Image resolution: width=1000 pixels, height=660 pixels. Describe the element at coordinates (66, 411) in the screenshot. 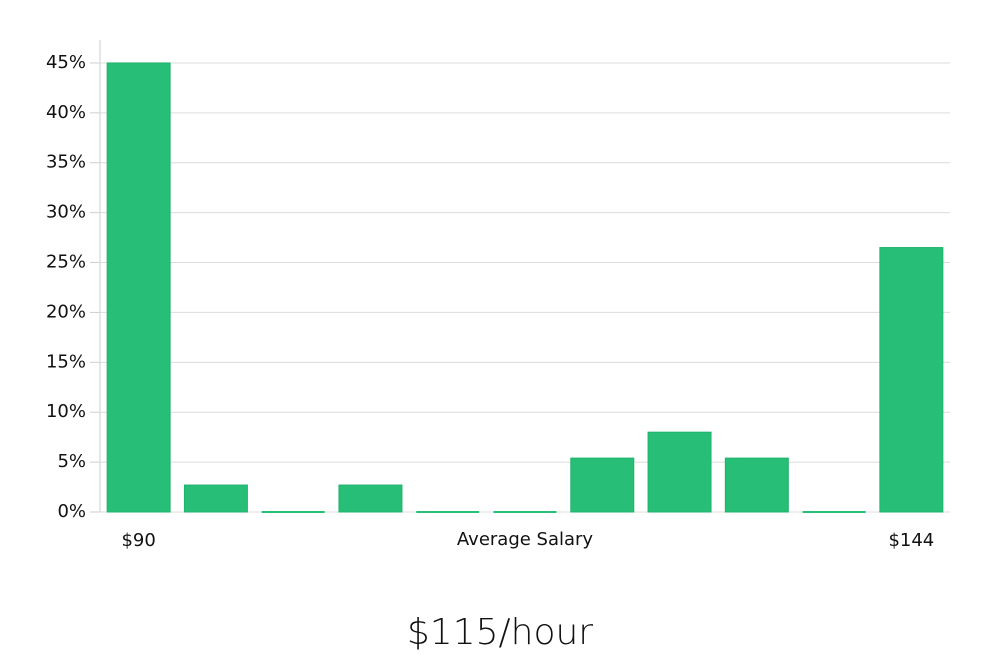

I see `y-tick-label: 10%` at that location.